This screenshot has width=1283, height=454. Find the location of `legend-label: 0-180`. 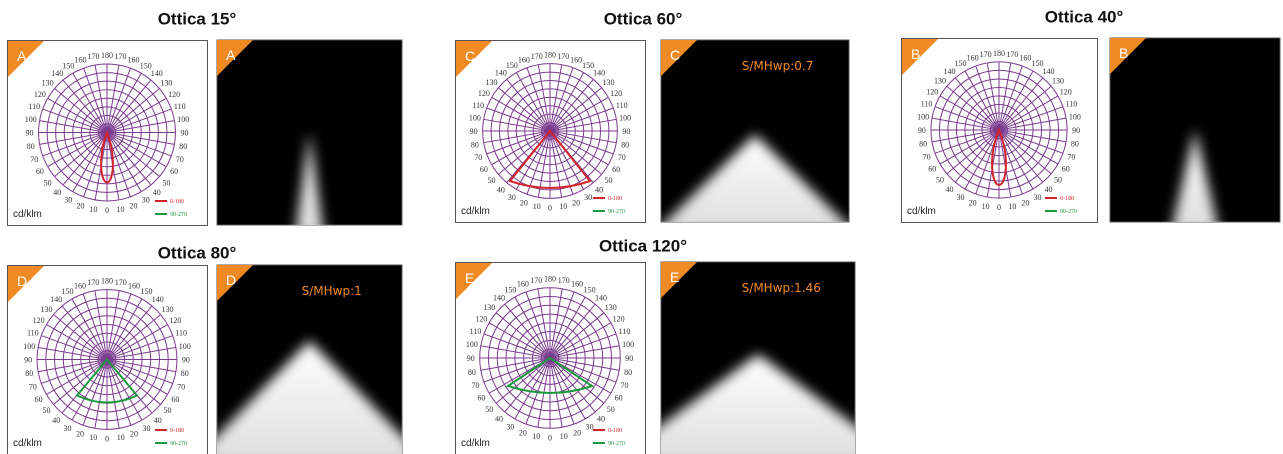

legend-label: 0-180 is located at coordinates (615, 199).